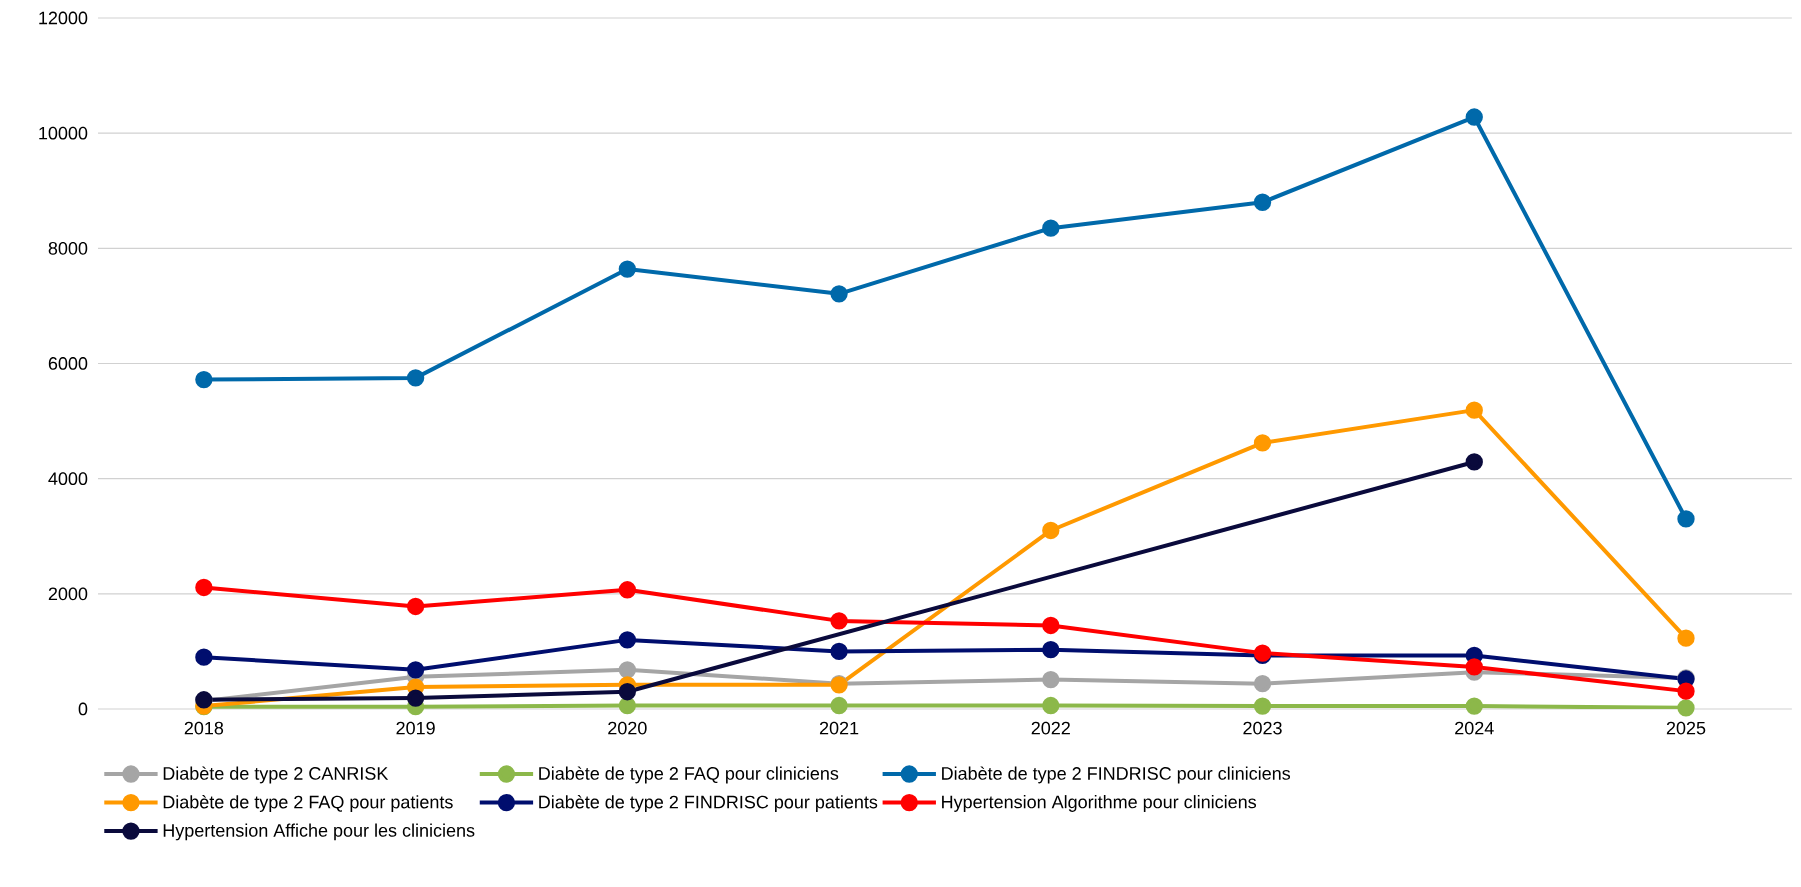 This screenshot has height=887, width=1801. I want to click on x-tick-label: 2025, so click(1686, 728).